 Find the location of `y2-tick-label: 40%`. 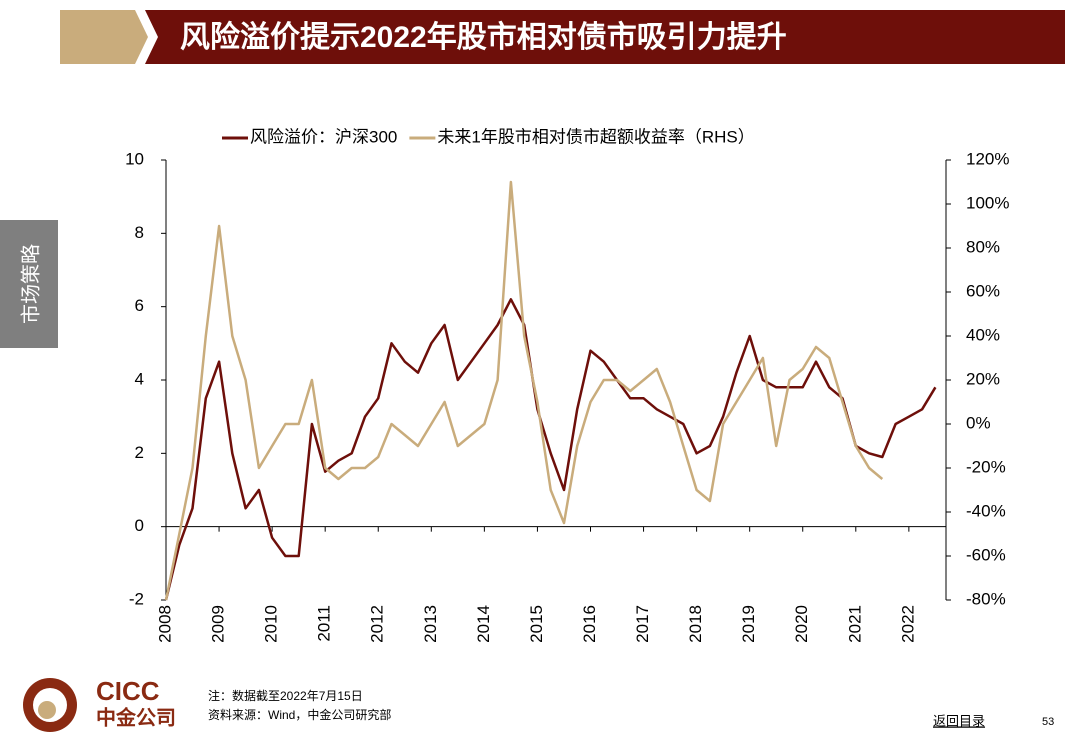

y2-tick-label: 40% is located at coordinates (983, 334).